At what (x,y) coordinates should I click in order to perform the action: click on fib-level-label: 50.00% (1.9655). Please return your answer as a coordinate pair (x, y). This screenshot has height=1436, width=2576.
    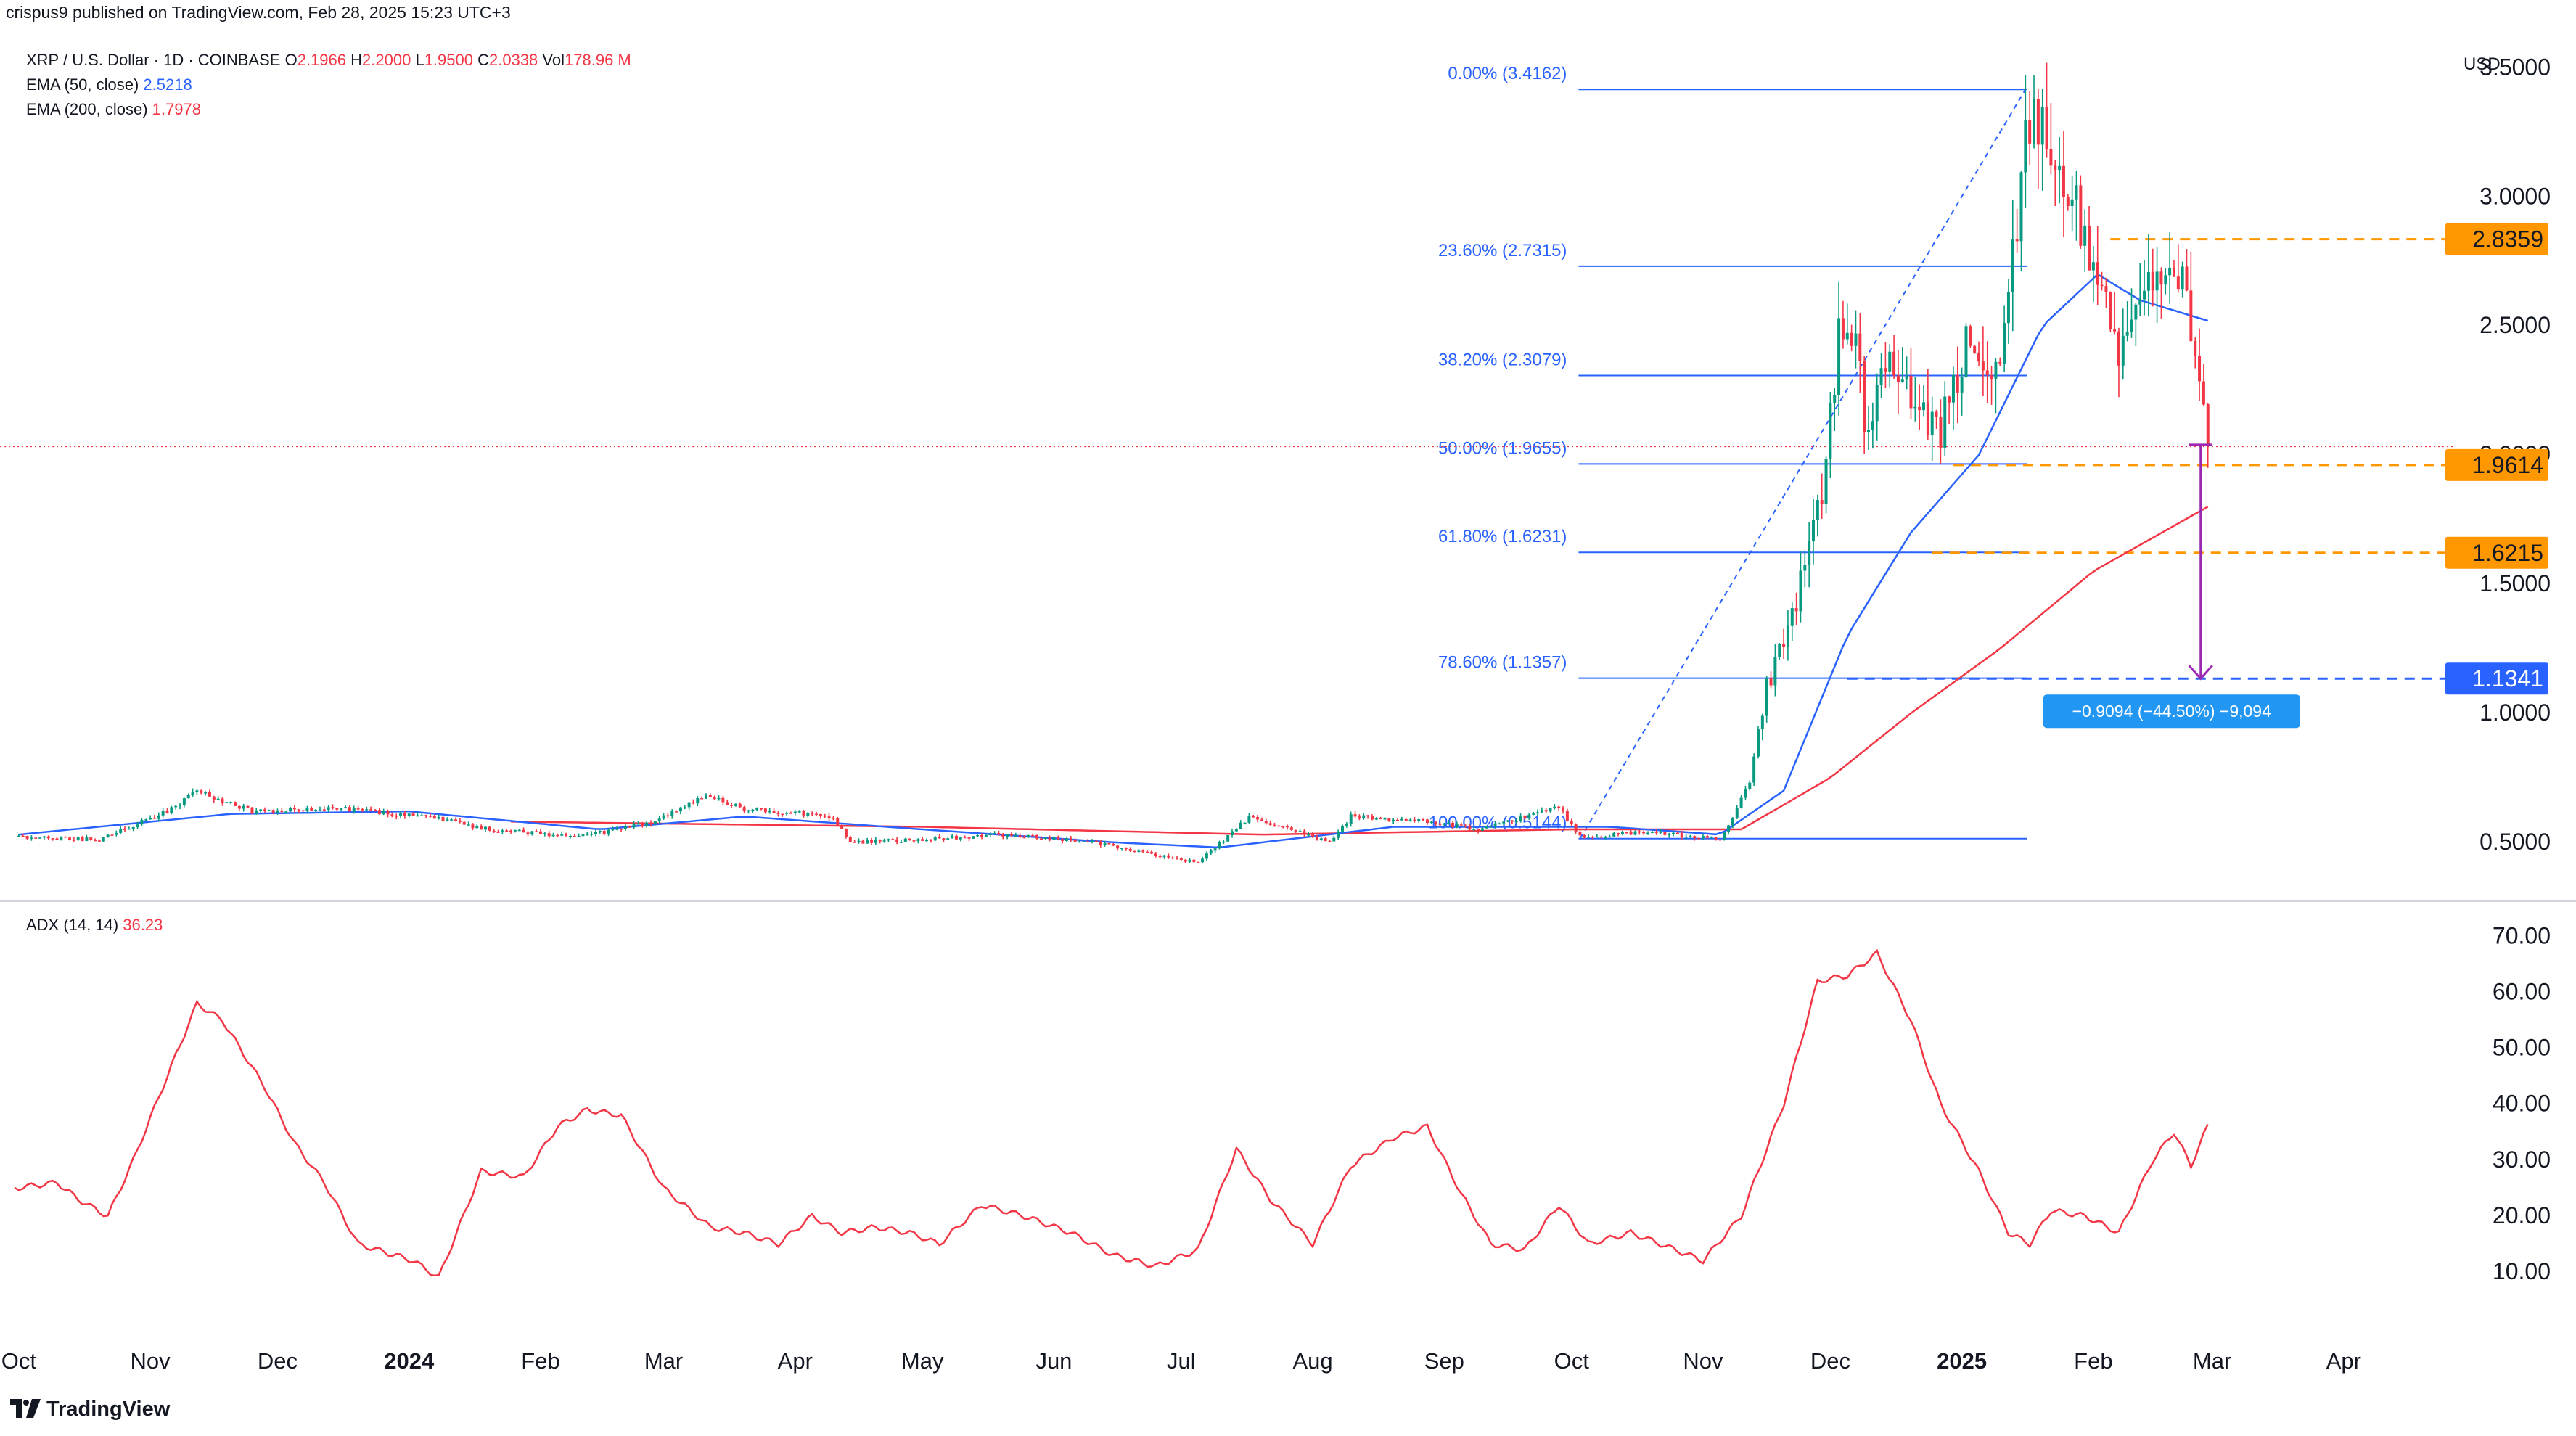
    Looking at the image, I should click on (1502, 448).